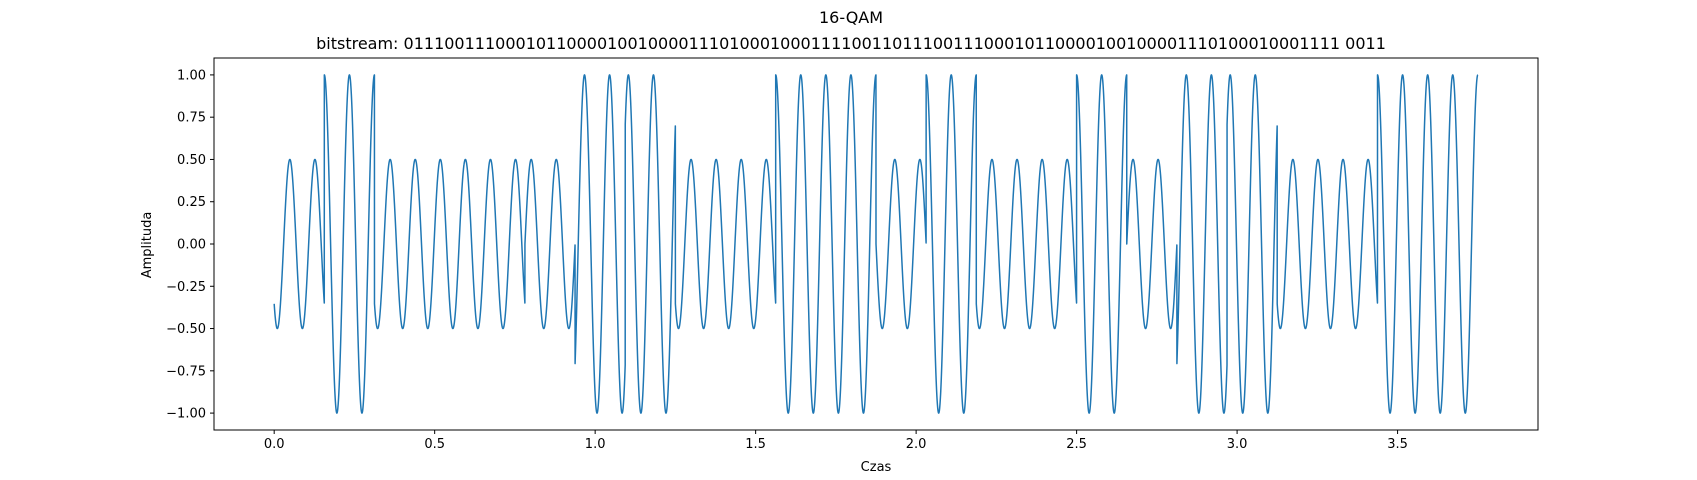  What do you see at coordinates (191, 245) in the screenshot?
I see `y-tick-label: 0.00` at bounding box center [191, 245].